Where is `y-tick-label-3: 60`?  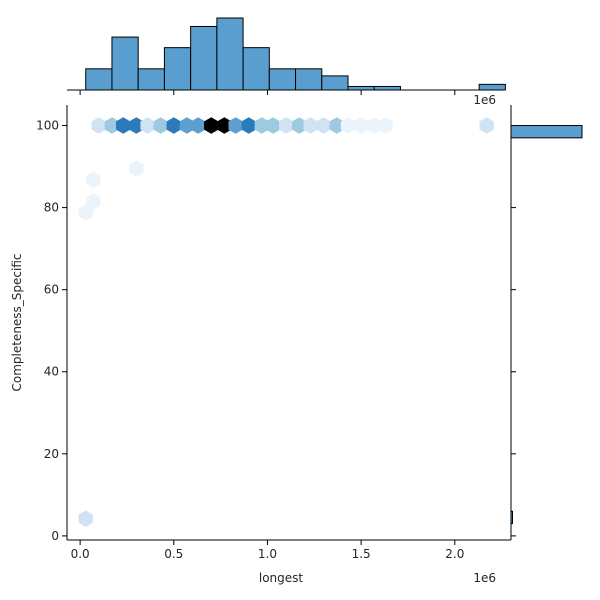
y-tick-label-3: 60 is located at coordinates (51, 290).